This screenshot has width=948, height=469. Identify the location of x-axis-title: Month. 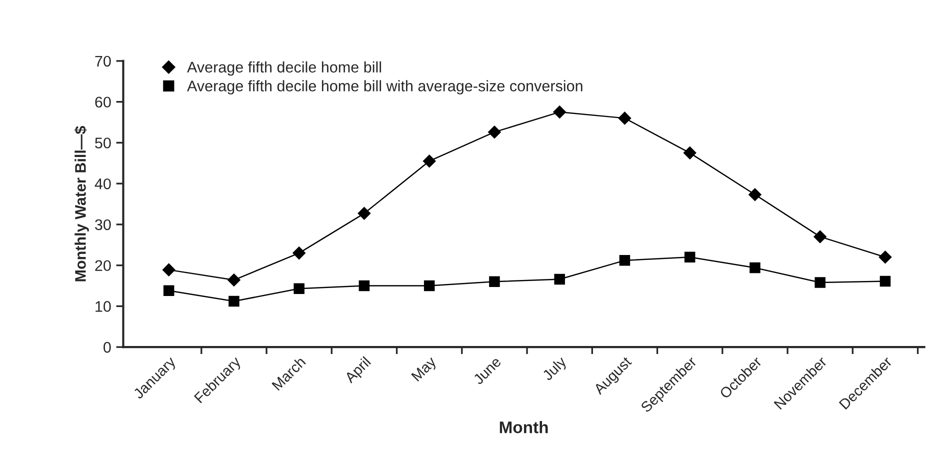
(524, 427).